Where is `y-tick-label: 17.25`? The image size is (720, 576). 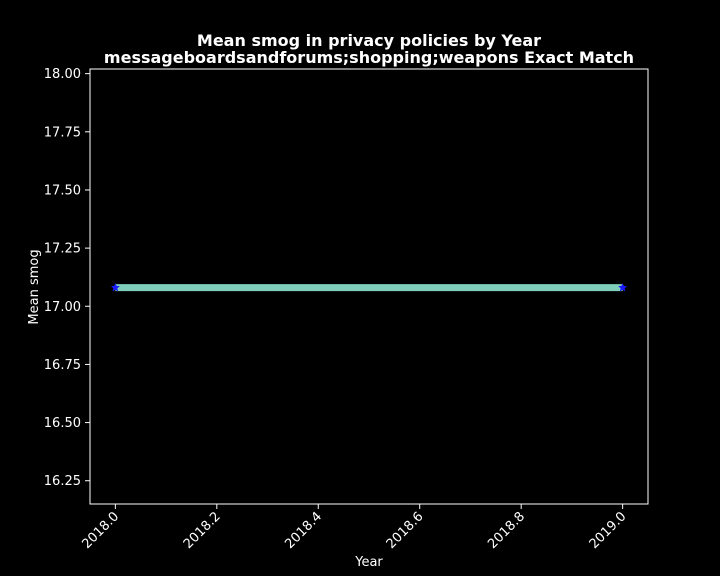 y-tick-label: 17.25 is located at coordinates (62, 249).